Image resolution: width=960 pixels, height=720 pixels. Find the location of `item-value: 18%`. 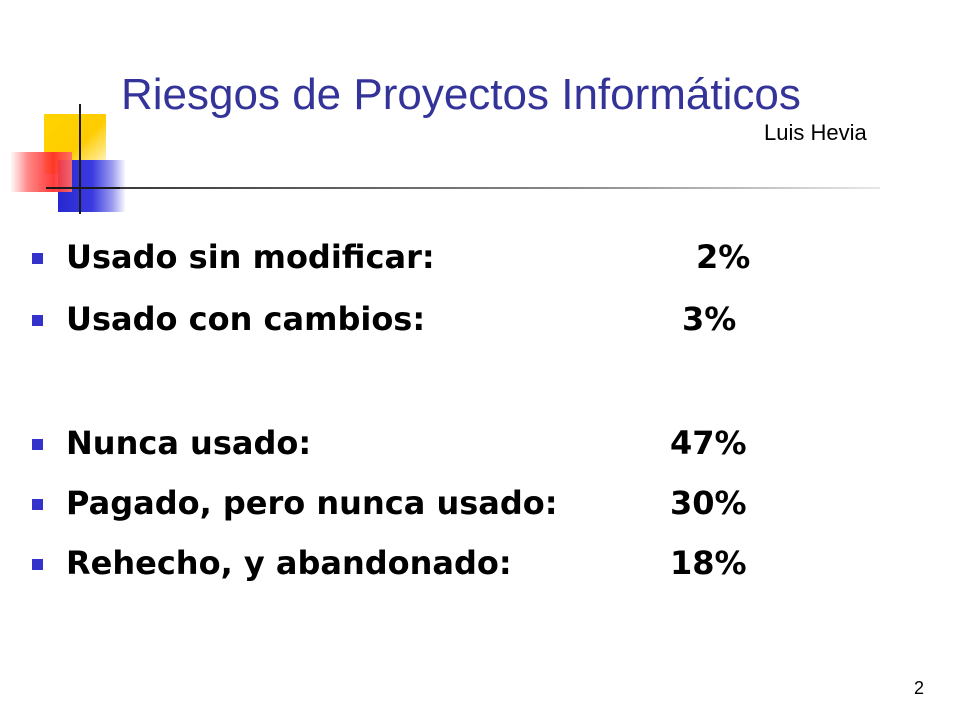

item-value: 18% is located at coordinates (708, 563).